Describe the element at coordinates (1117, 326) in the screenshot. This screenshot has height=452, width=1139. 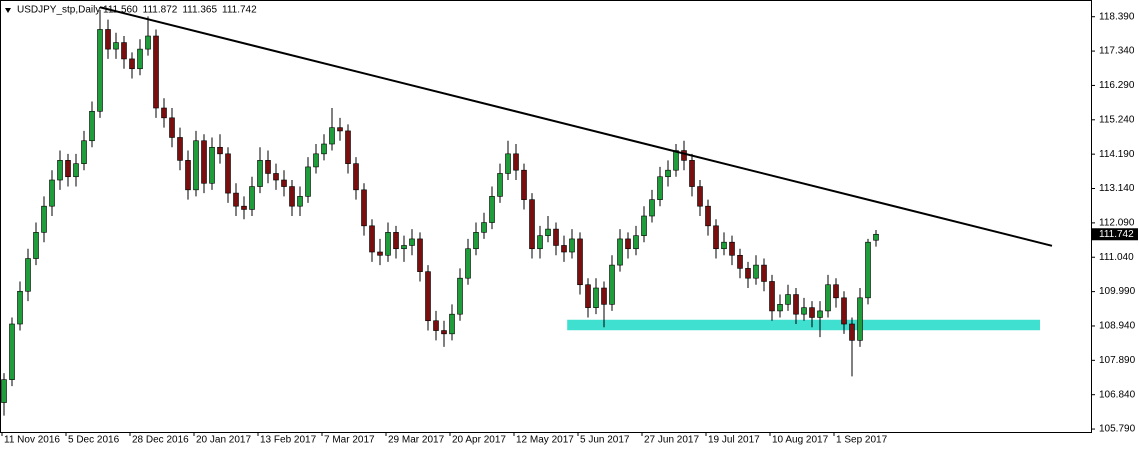
I see `y-tick-label: 108.940` at that location.